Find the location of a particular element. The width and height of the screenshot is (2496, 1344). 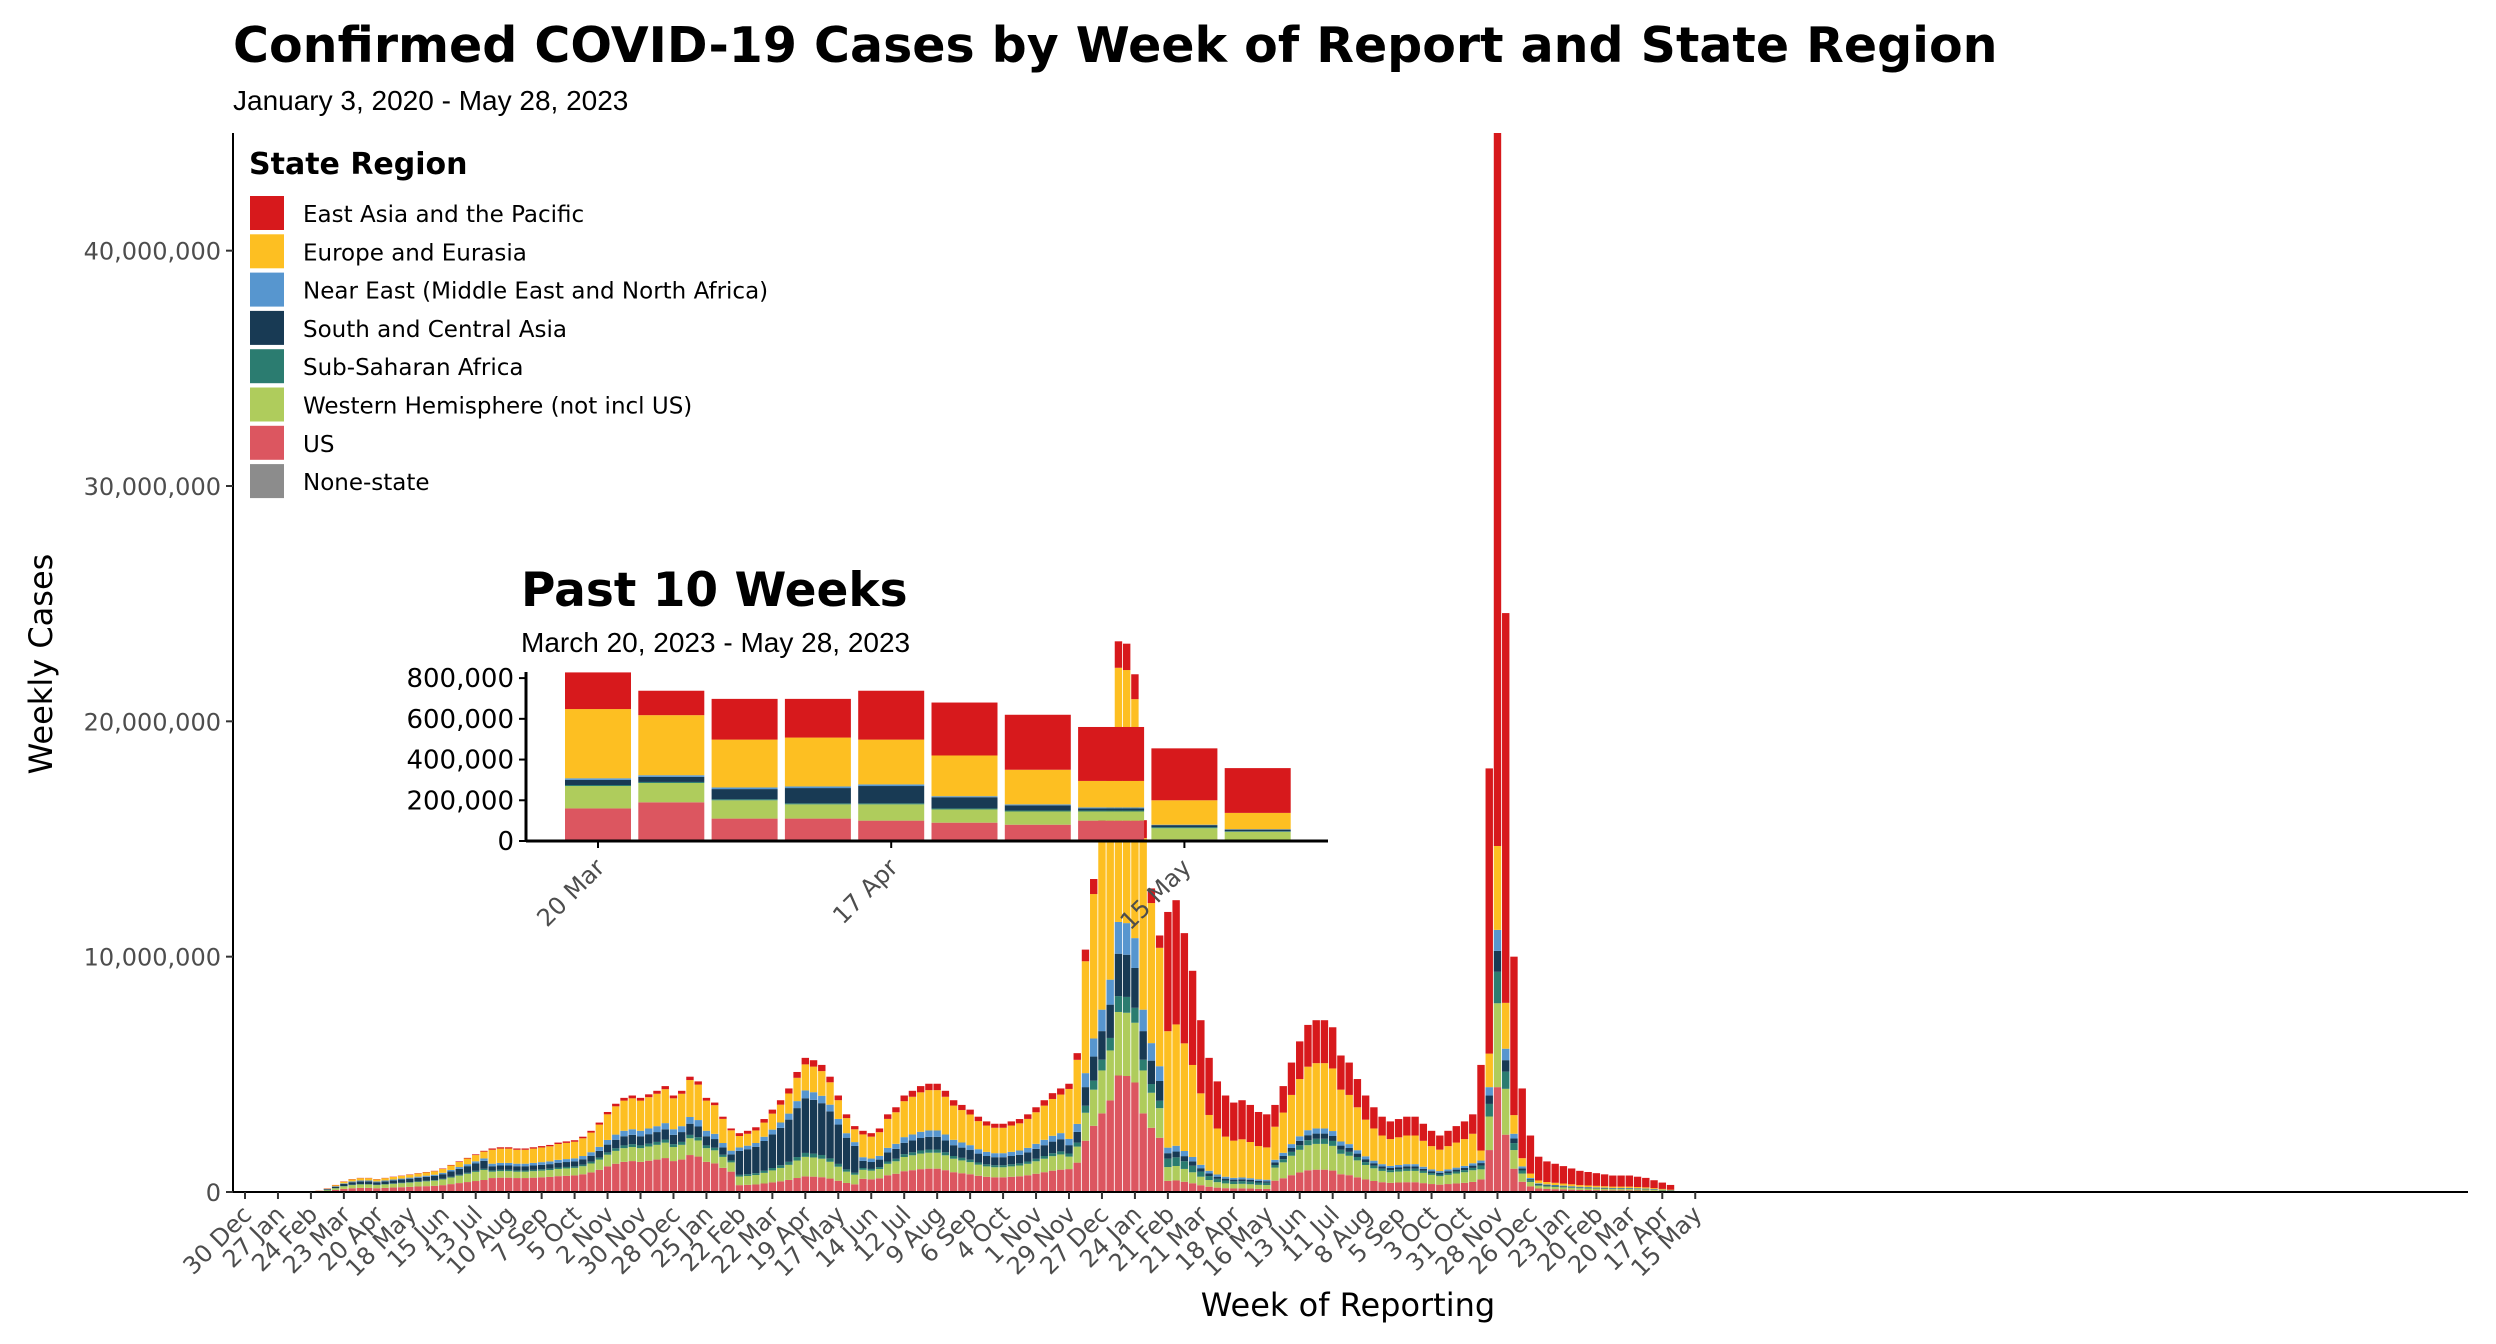

inset-weekly-bar is located at coordinates (1111, 783).